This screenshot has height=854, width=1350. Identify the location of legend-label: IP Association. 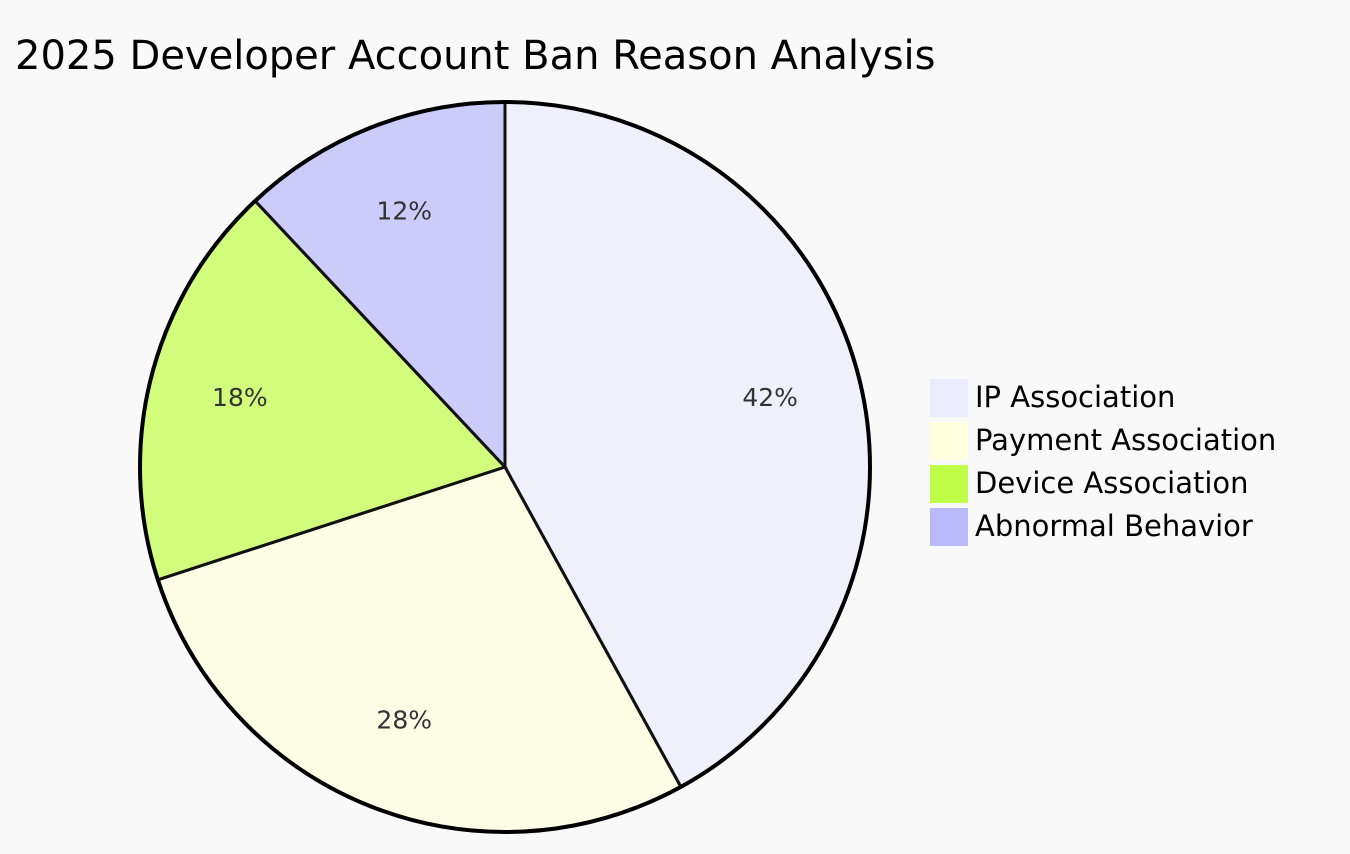
(1075, 397).